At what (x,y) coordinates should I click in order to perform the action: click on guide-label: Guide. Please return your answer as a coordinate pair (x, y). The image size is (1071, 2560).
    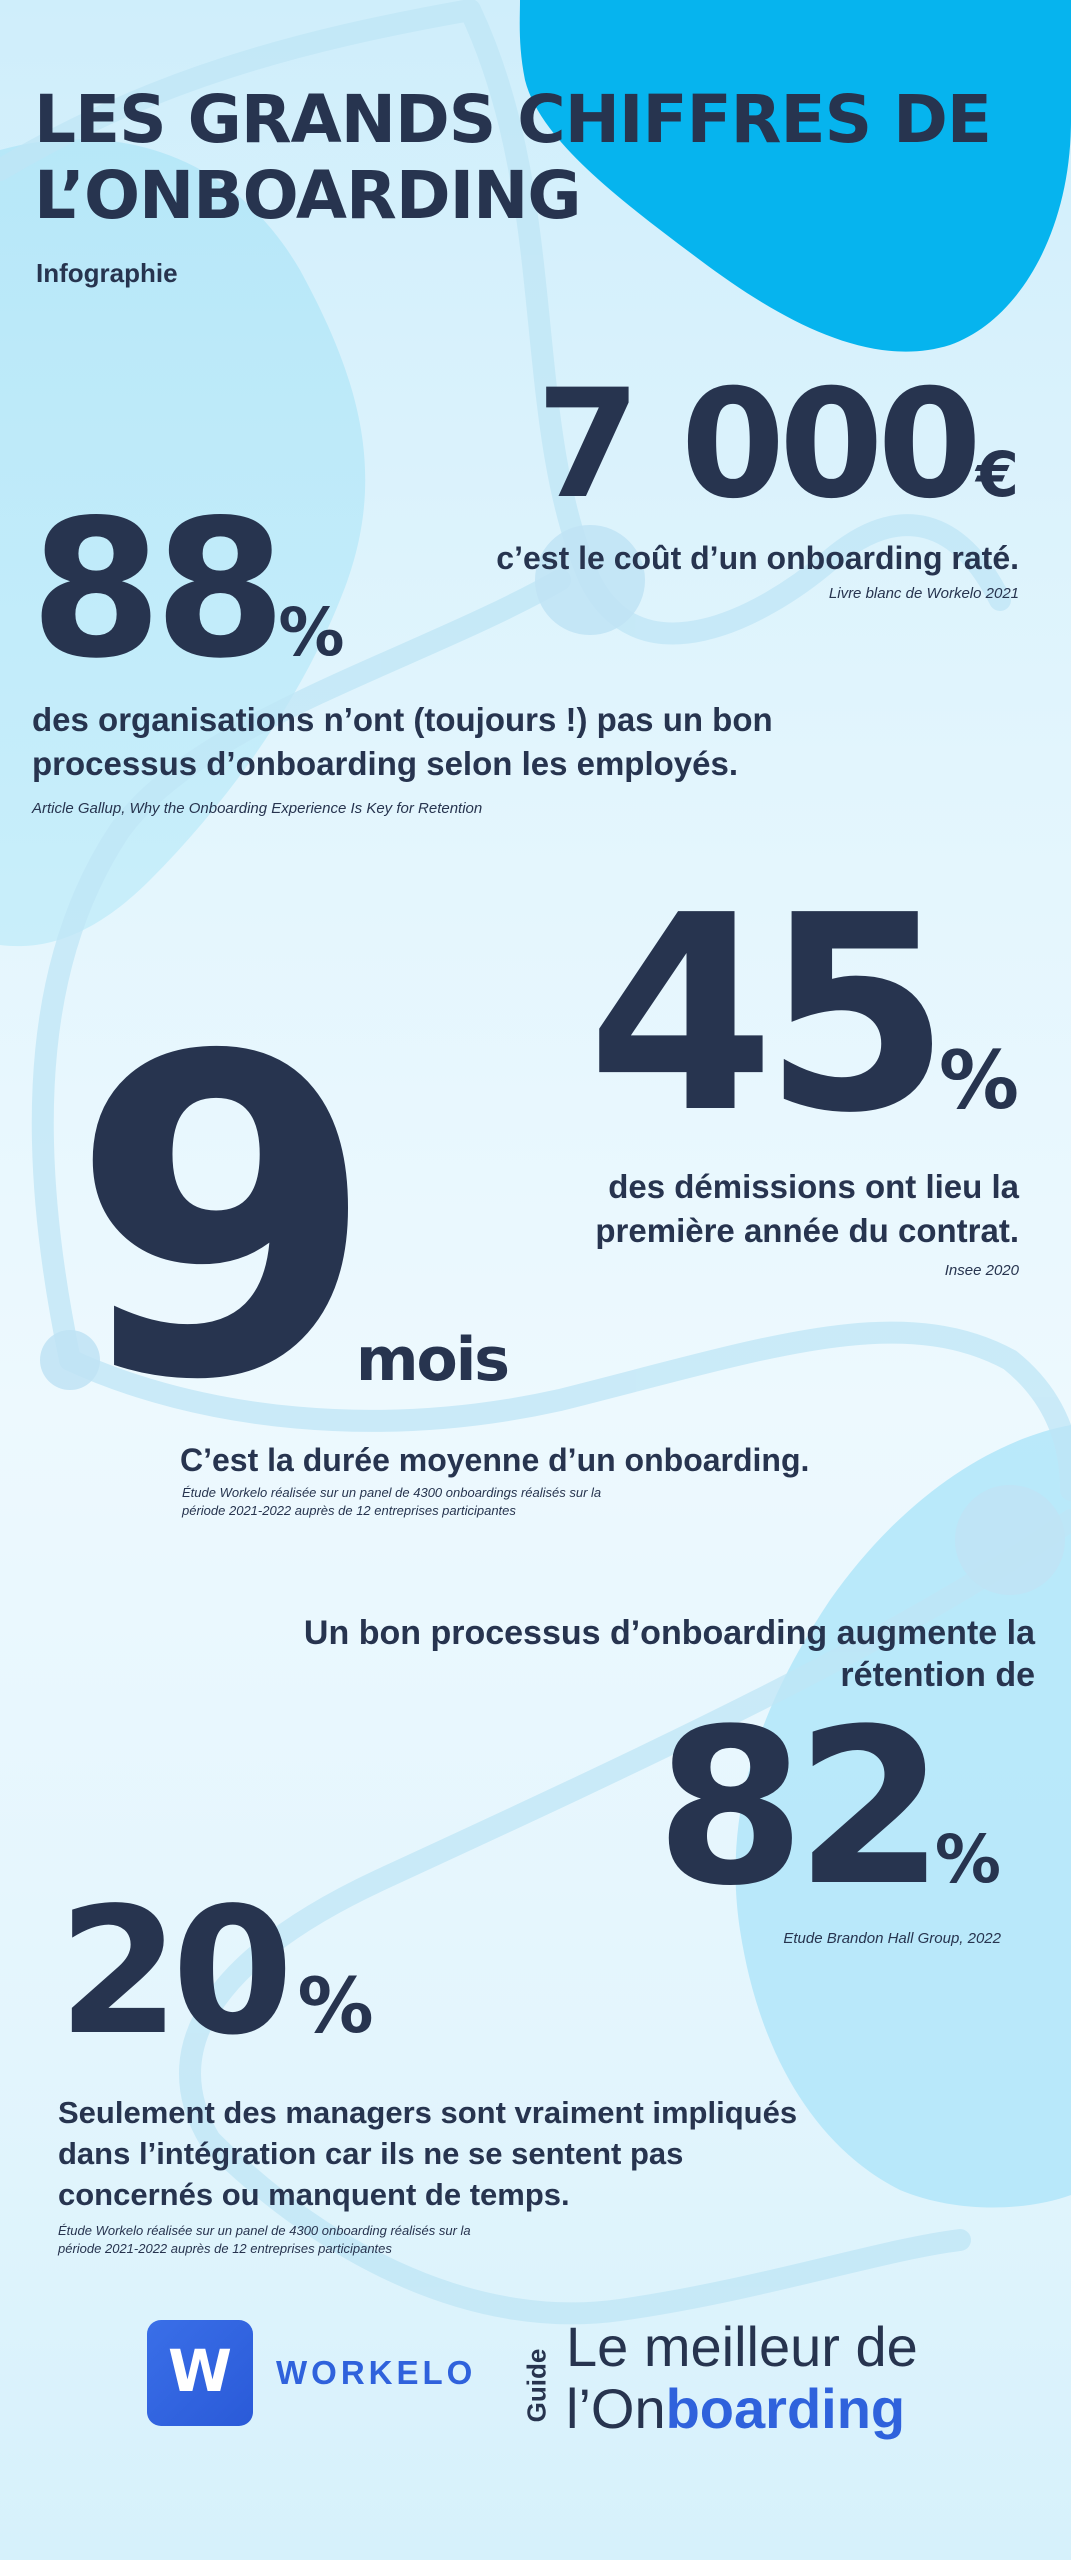
    Looking at the image, I should click on (536, 2385).